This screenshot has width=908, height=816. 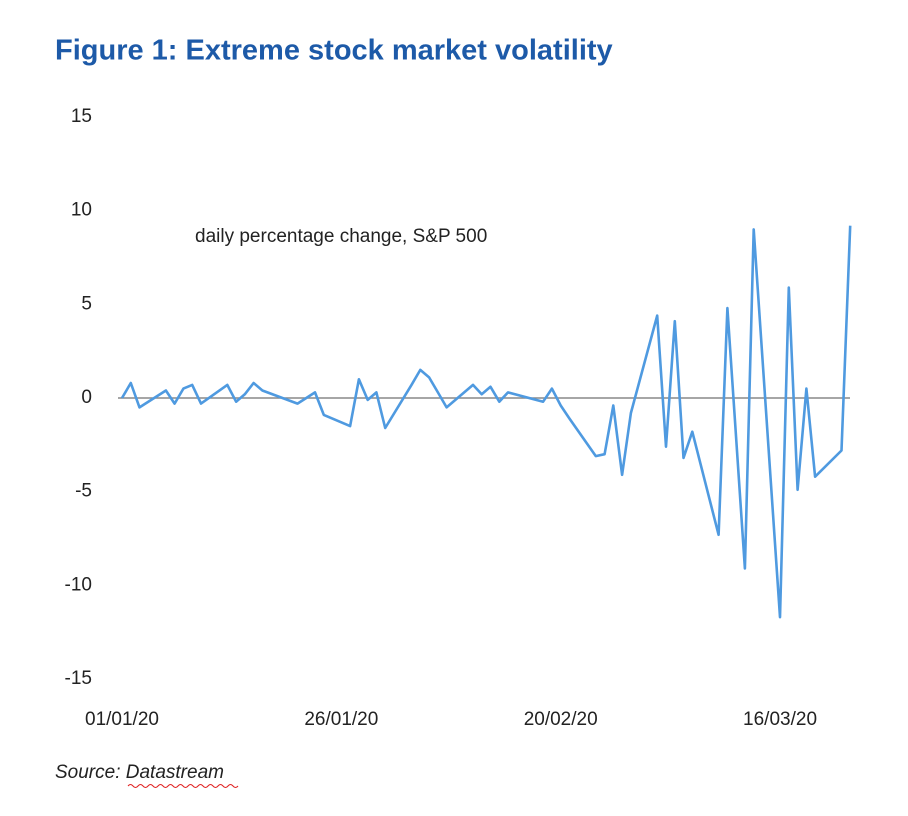 I want to click on y-tick-label: 10, so click(x=81, y=210).